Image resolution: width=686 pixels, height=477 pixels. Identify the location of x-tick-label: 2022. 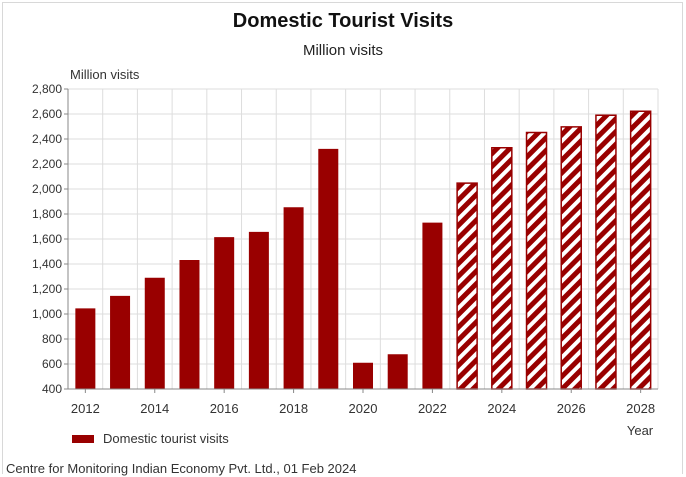
(432, 408).